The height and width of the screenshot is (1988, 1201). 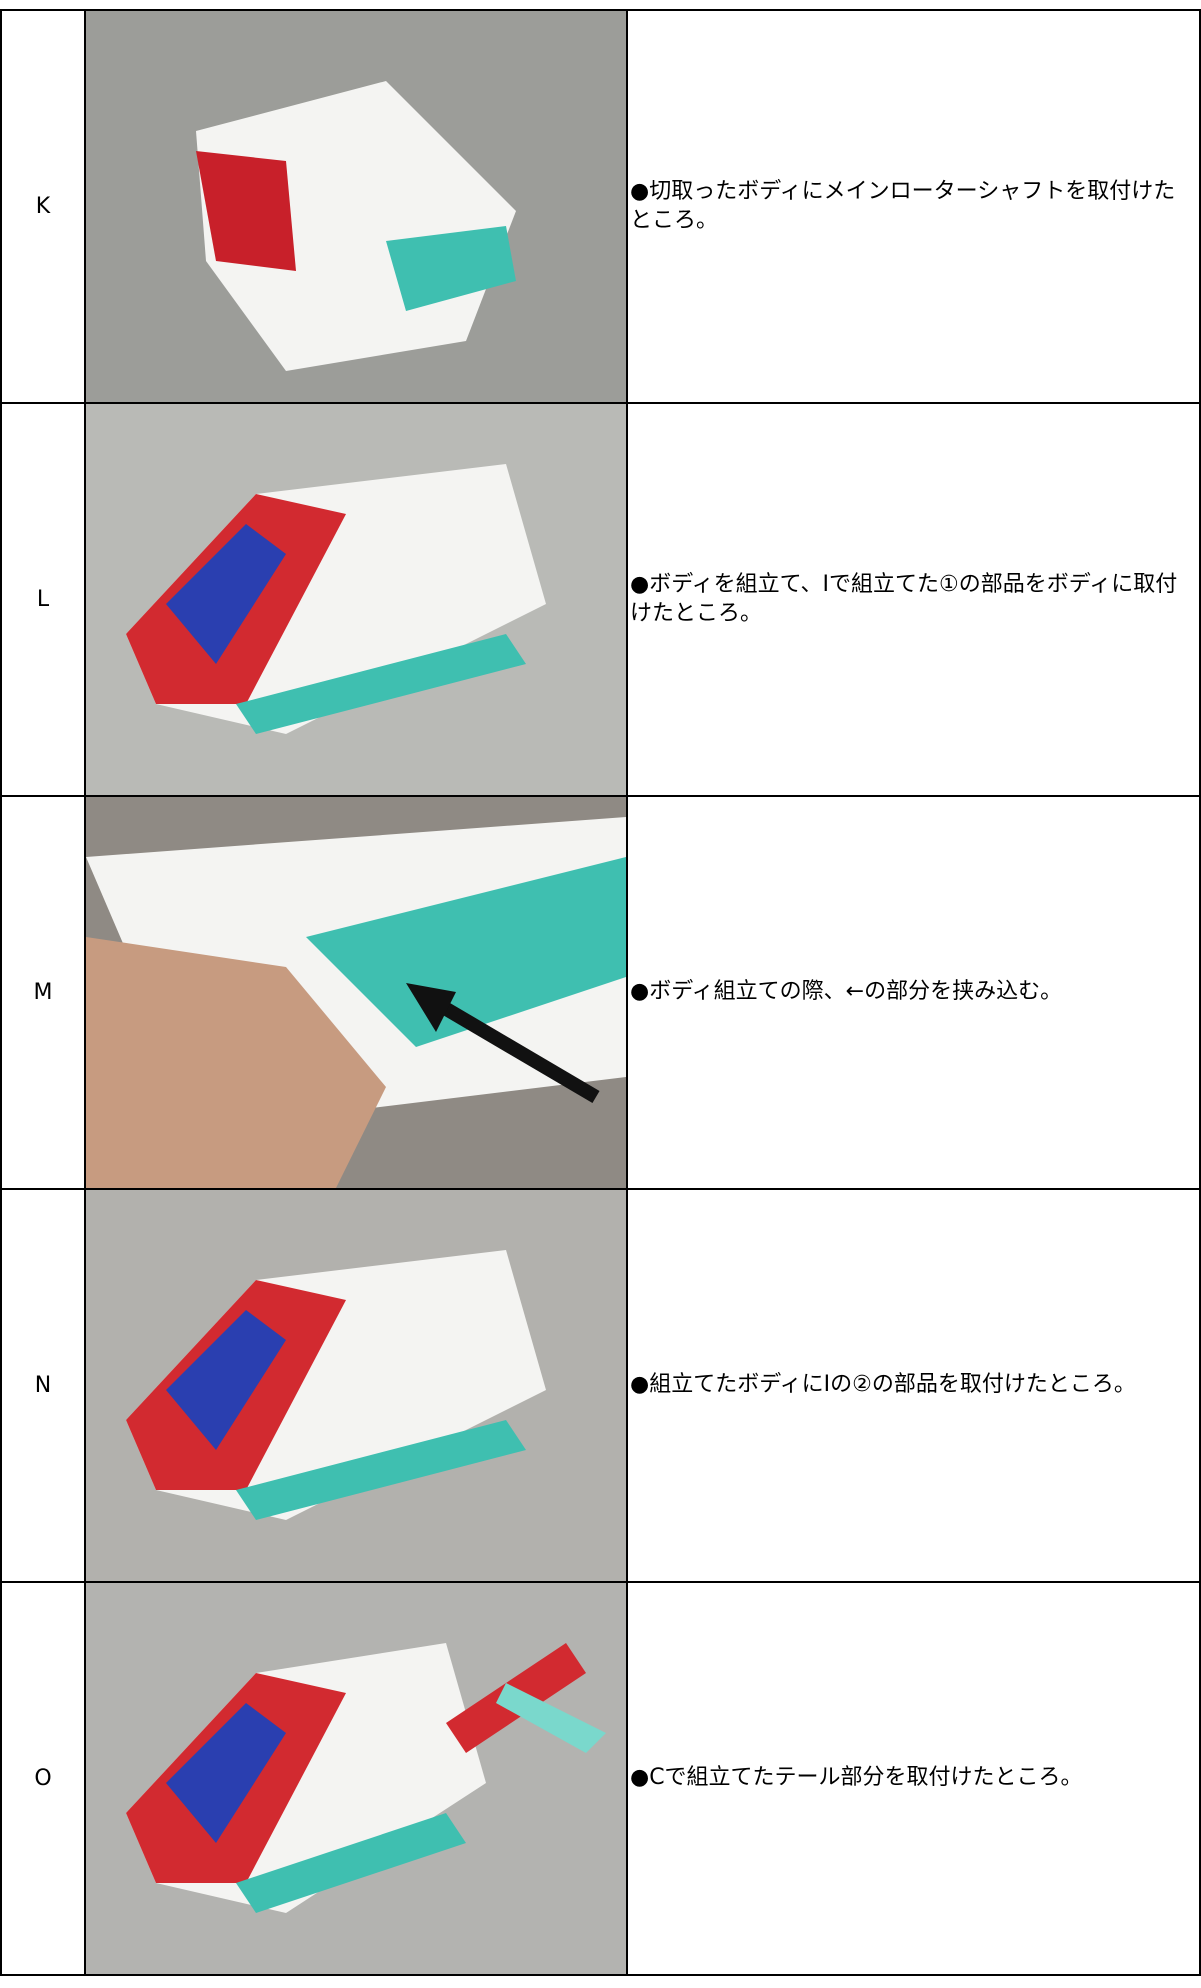 I want to click on step-label: N, so click(x=43, y=1385).